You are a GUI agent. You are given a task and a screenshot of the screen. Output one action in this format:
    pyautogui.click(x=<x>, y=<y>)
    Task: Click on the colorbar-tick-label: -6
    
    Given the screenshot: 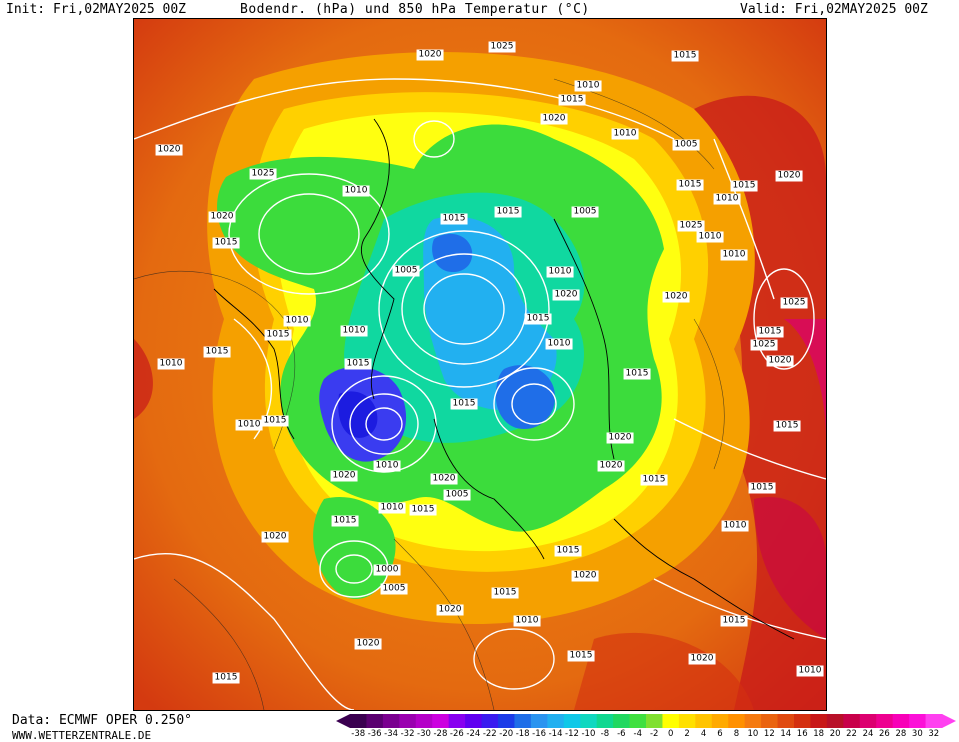 What is the action you would take?
    pyautogui.click(x=621, y=734)
    